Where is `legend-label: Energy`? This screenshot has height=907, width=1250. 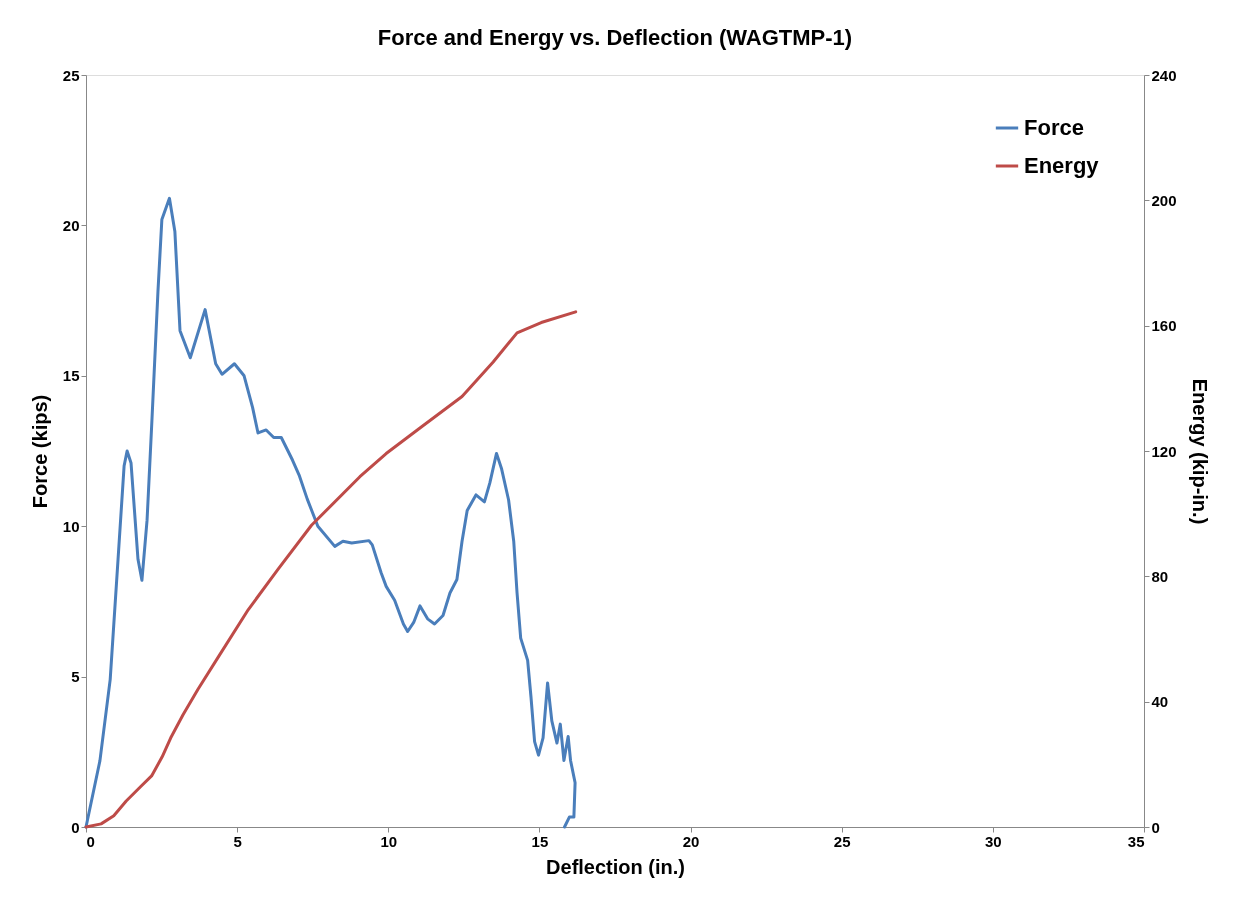 legend-label: Energy is located at coordinates (1062, 165).